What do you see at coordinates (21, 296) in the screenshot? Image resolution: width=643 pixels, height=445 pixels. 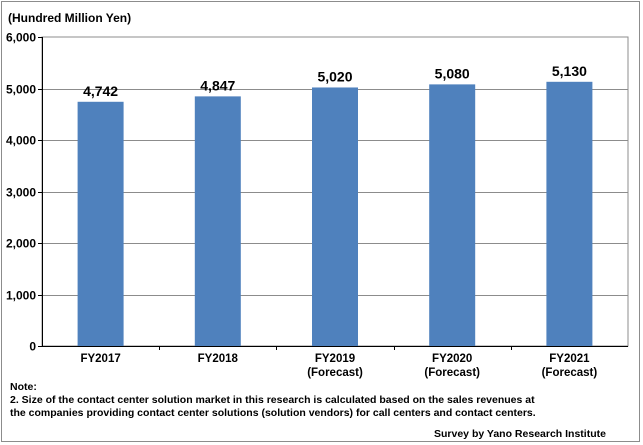 I see `y-tick-label: 1,000` at bounding box center [21, 296].